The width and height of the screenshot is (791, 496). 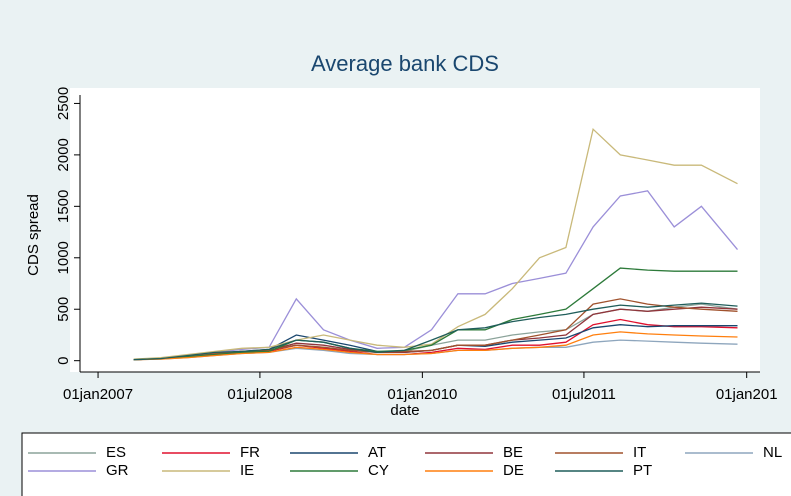 I want to click on legend-label: NL, so click(x=772, y=452).